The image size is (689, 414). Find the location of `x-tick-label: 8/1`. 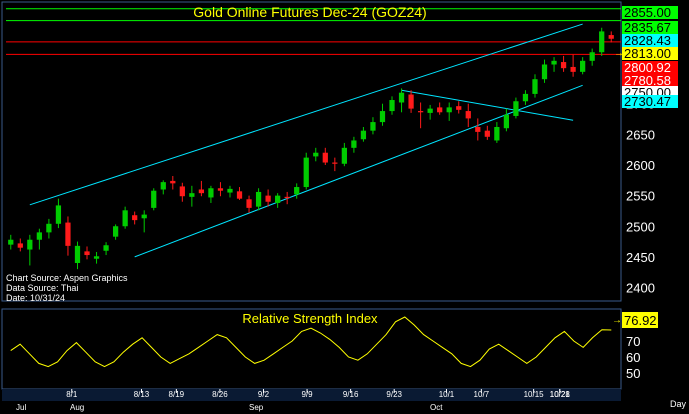

x-tick-label: 8/1 is located at coordinates (72, 394).